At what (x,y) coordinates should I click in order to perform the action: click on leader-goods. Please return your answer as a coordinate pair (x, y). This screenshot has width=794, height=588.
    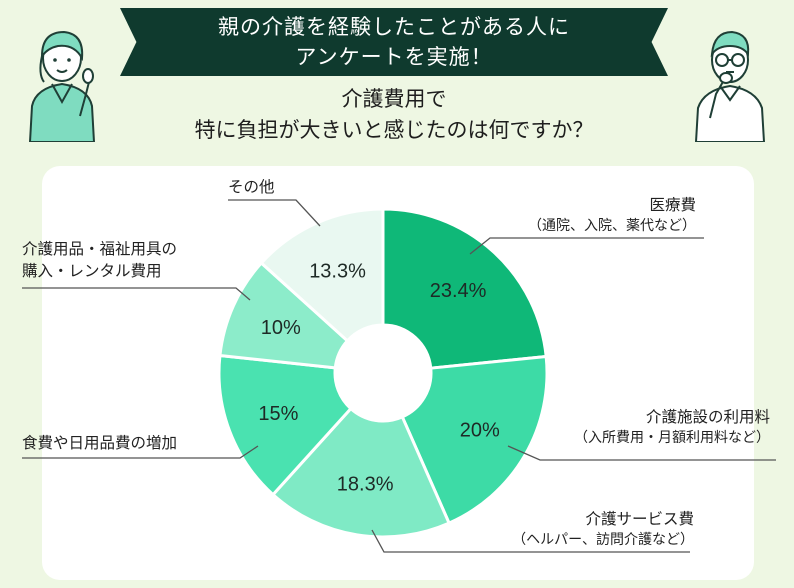
    Looking at the image, I should click on (136, 294).